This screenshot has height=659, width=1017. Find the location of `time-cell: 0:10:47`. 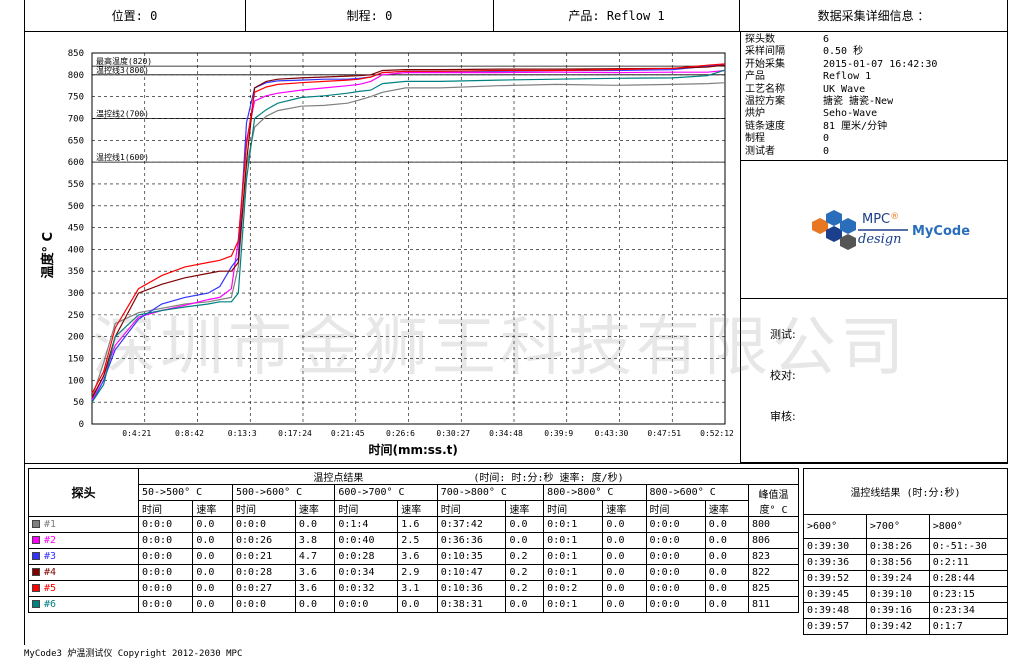

time-cell: 0:10:47 is located at coordinates (471, 572).